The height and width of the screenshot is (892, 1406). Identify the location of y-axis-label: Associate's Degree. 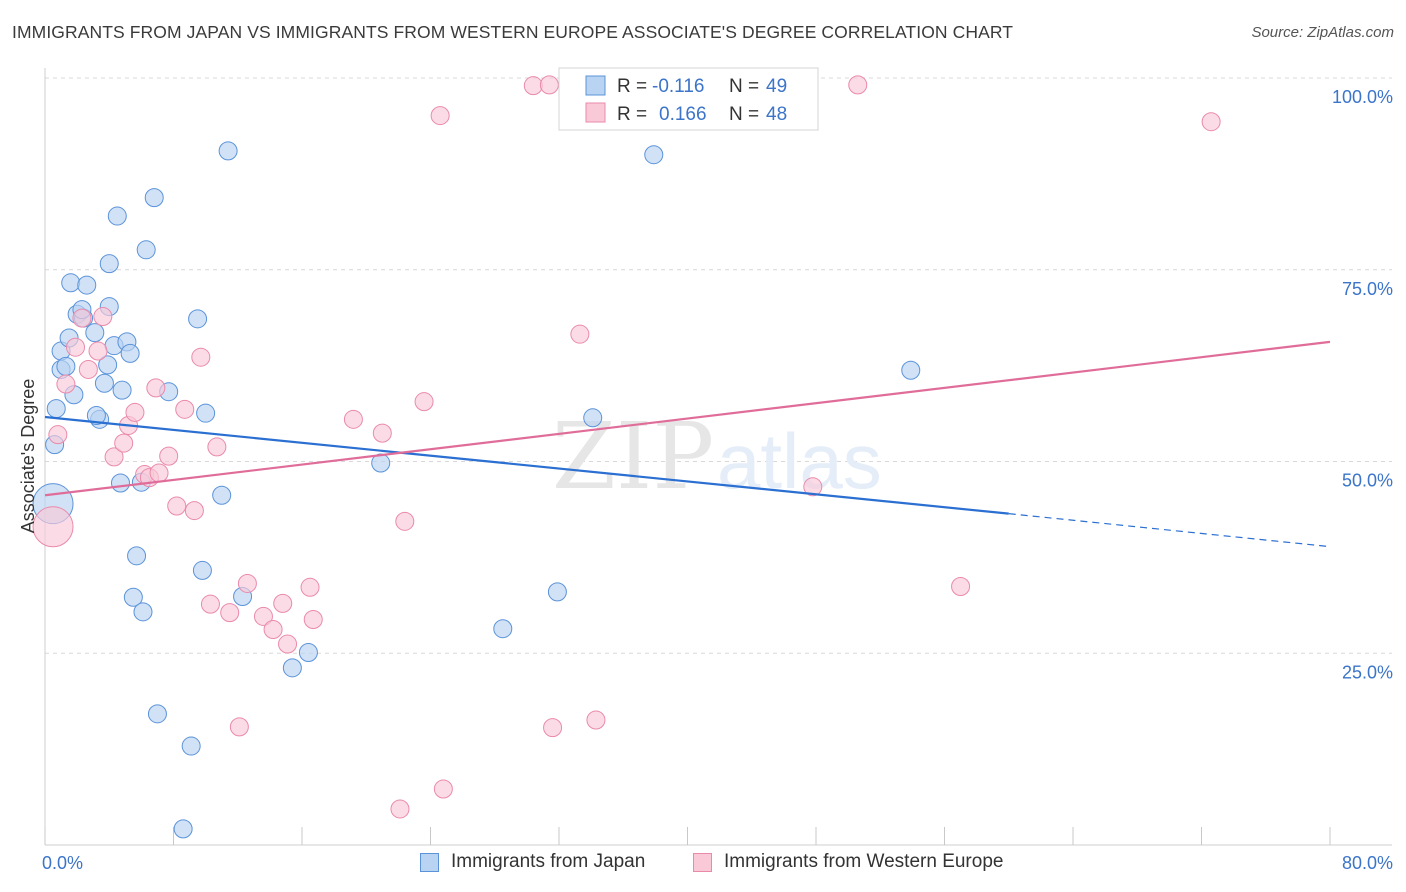
(28, 456).